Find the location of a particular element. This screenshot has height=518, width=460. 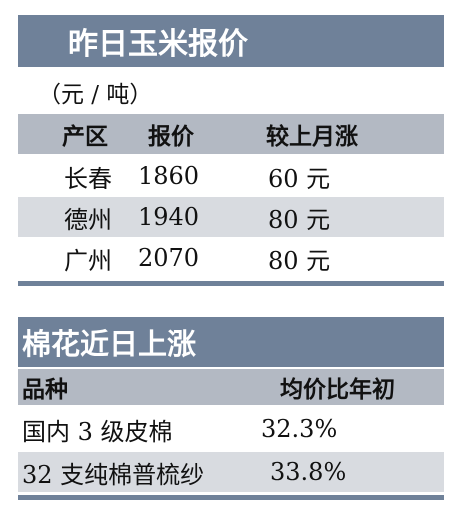

cotton-table-bottom-rule is located at coordinates (231, 497).